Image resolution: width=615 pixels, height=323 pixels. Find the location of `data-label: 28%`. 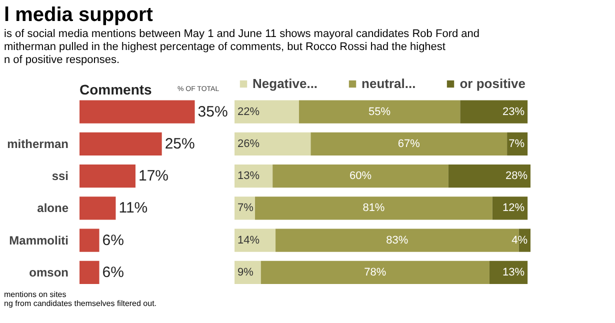

data-label: 28% is located at coordinates (516, 176).